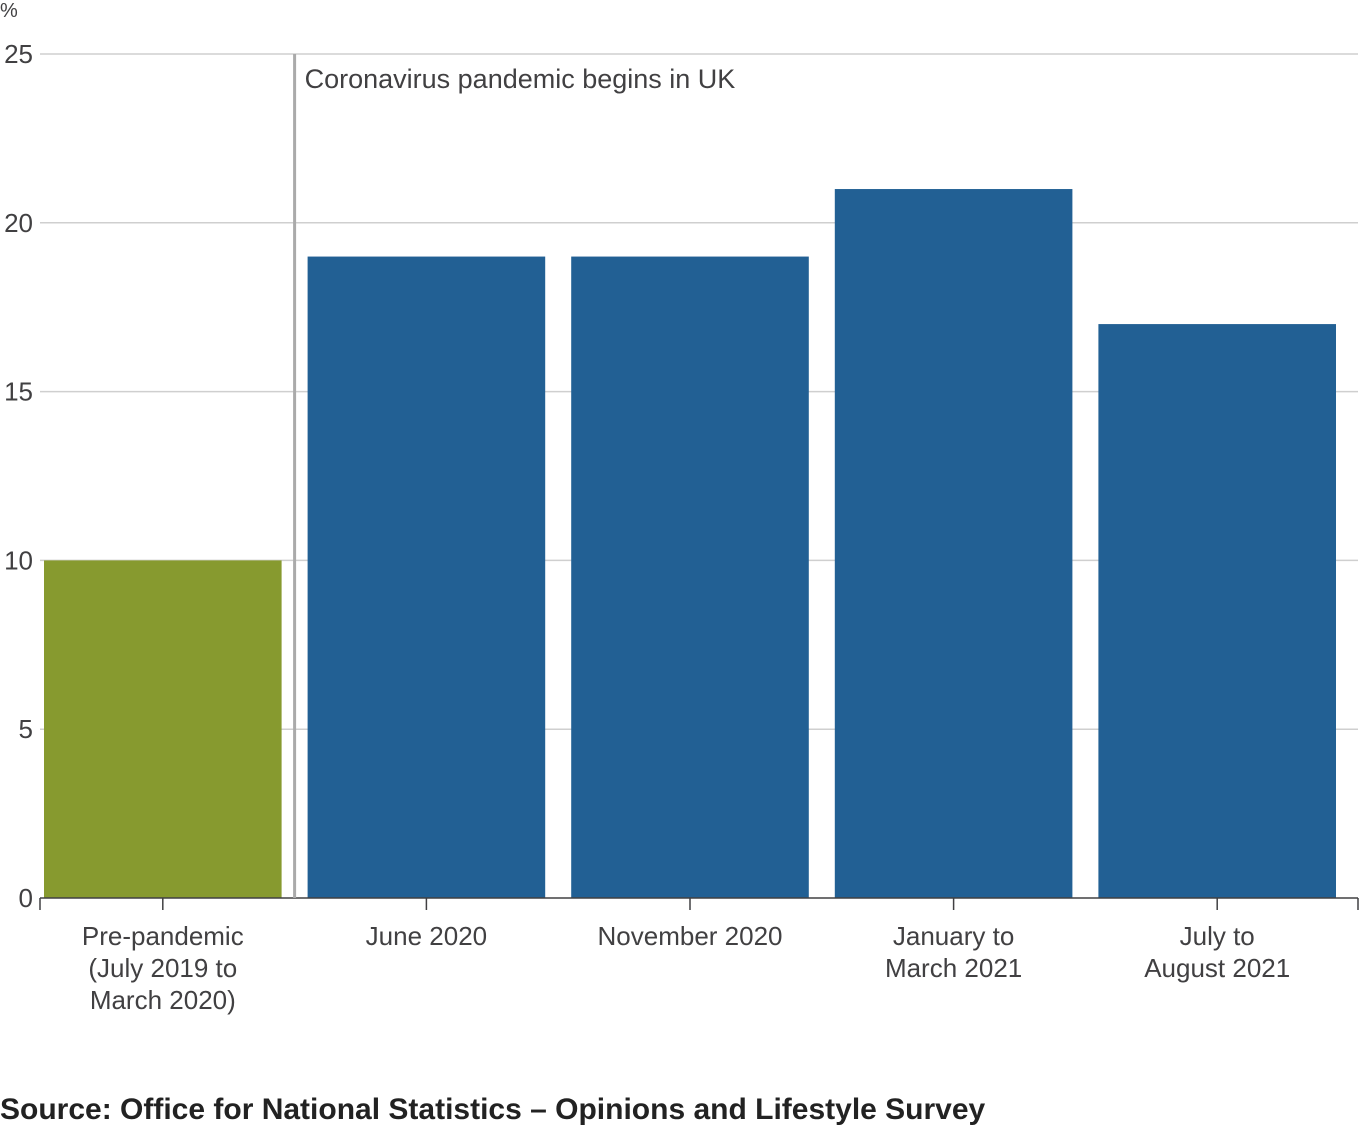  What do you see at coordinates (1217, 936) in the screenshot?
I see `x-tick-label: July to` at bounding box center [1217, 936].